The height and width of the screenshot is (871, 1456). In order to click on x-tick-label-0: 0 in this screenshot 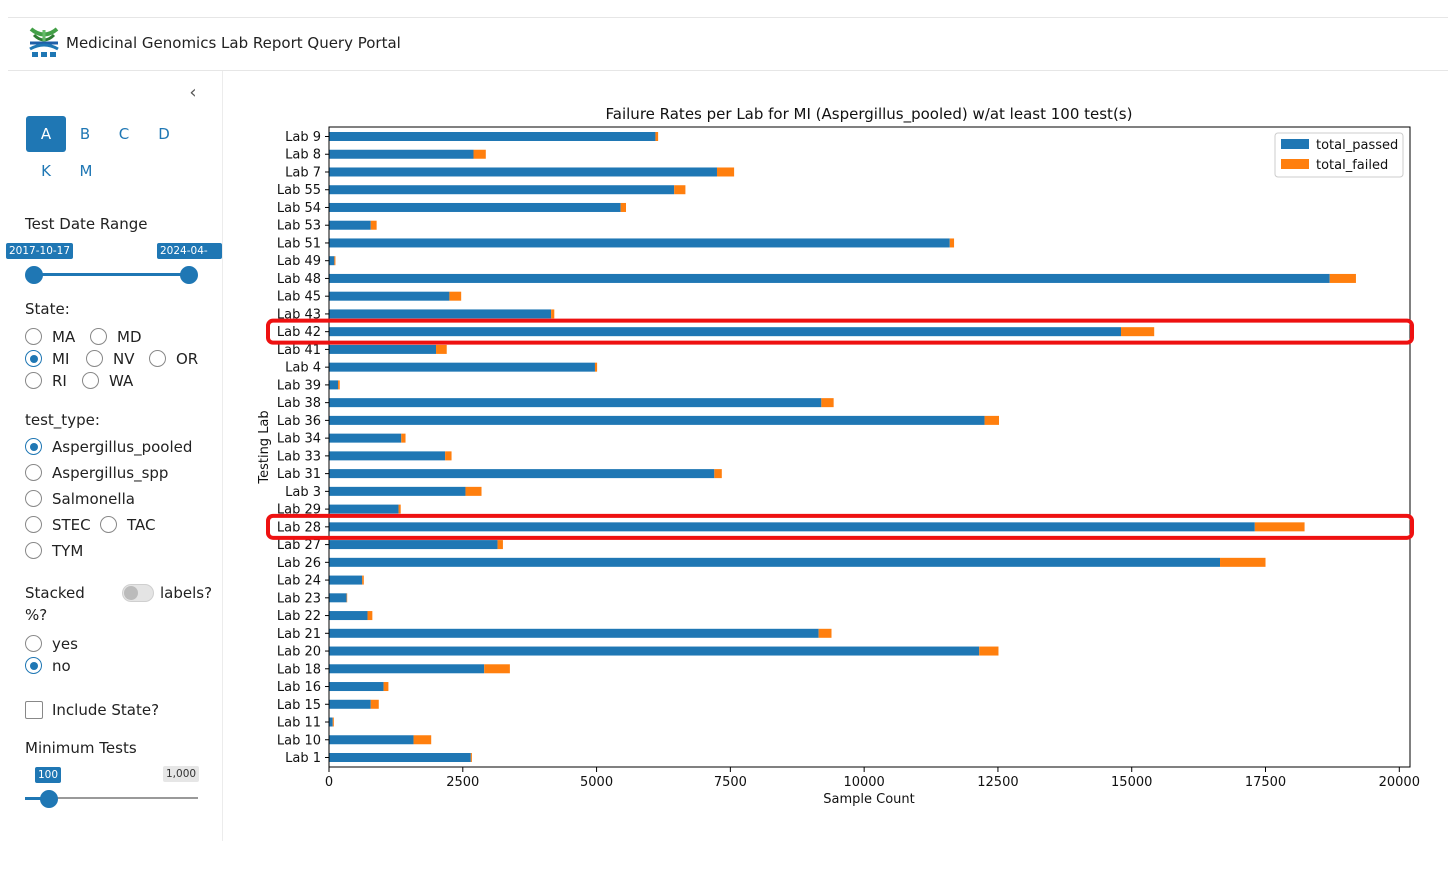, I will do `click(329, 782)`.